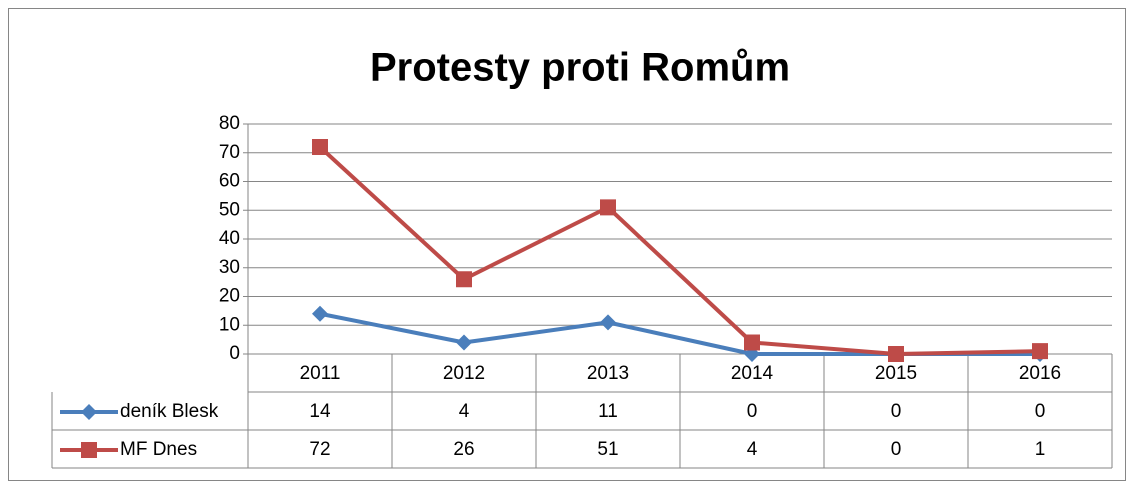  I want to click on table-value: 14, so click(320, 411).